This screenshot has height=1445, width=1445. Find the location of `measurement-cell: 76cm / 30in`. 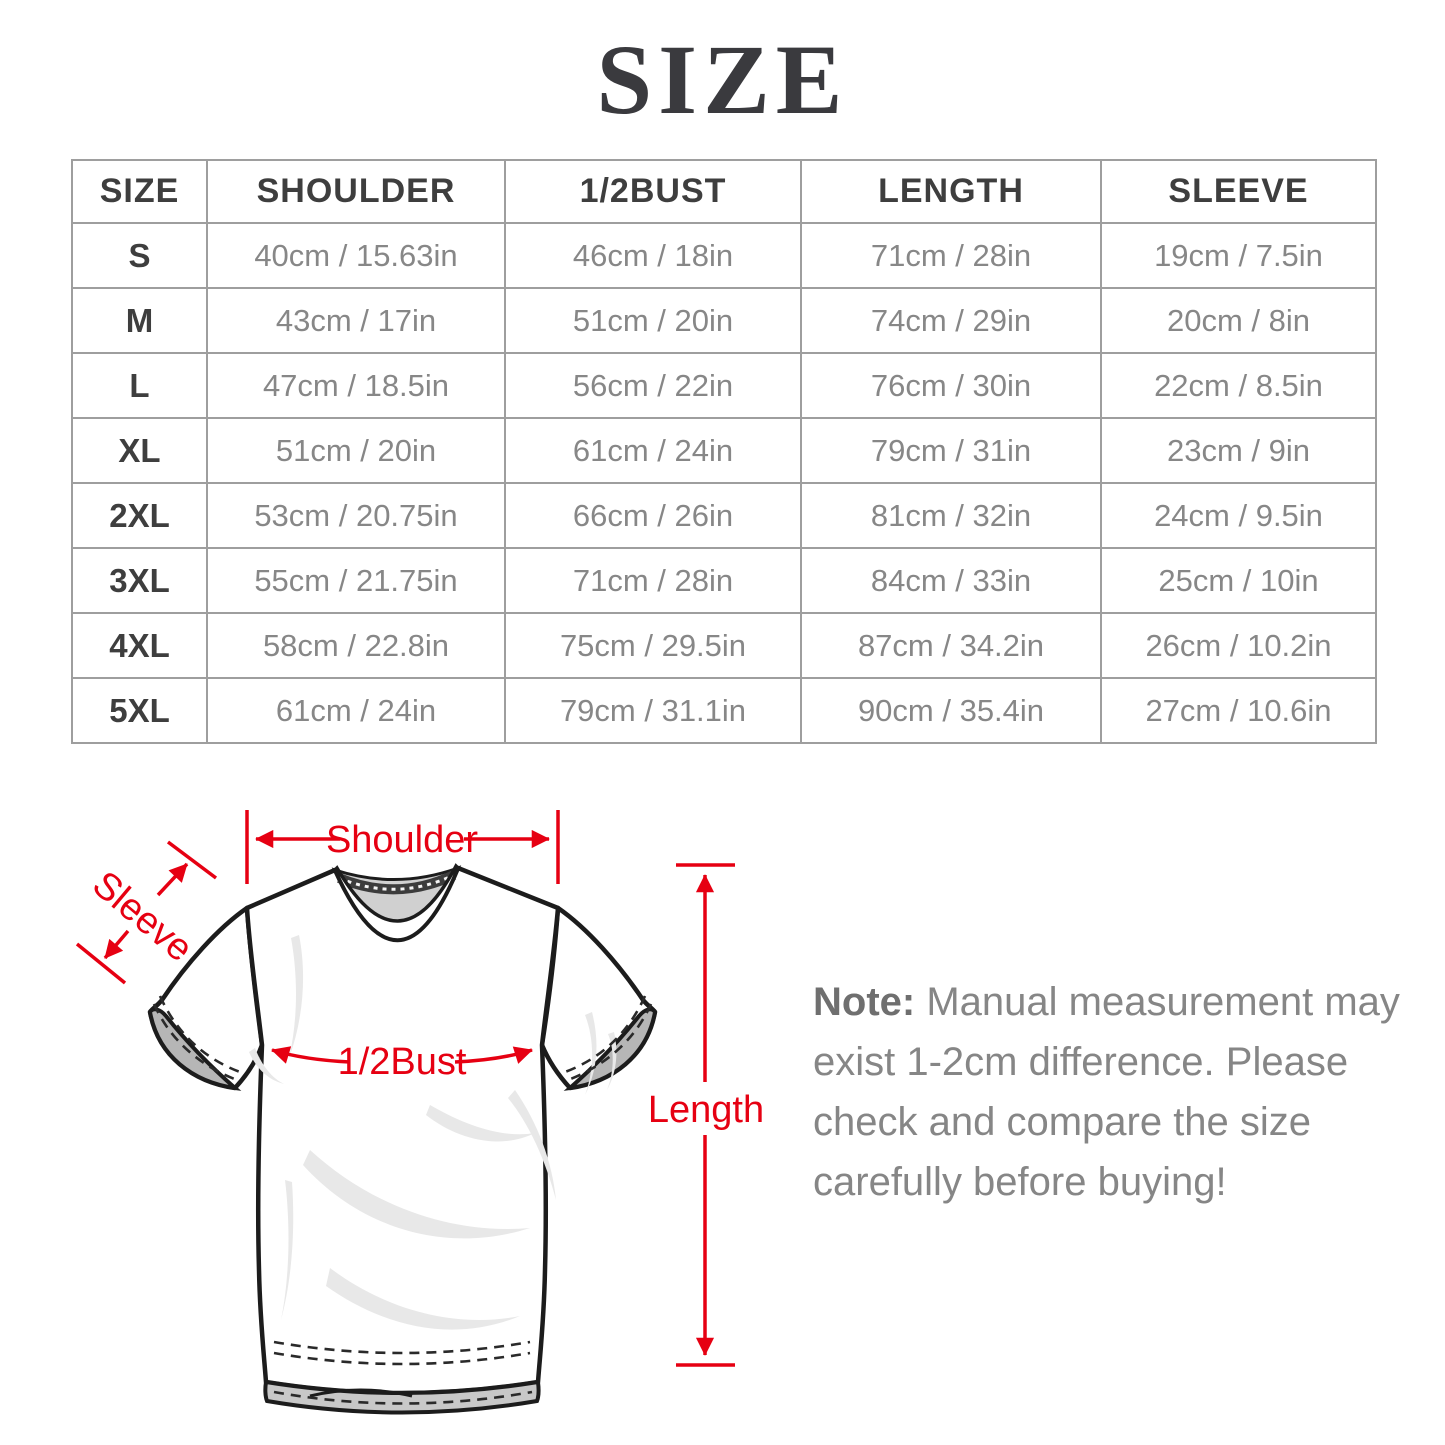

measurement-cell: 76cm / 30in is located at coordinates (951, 385).